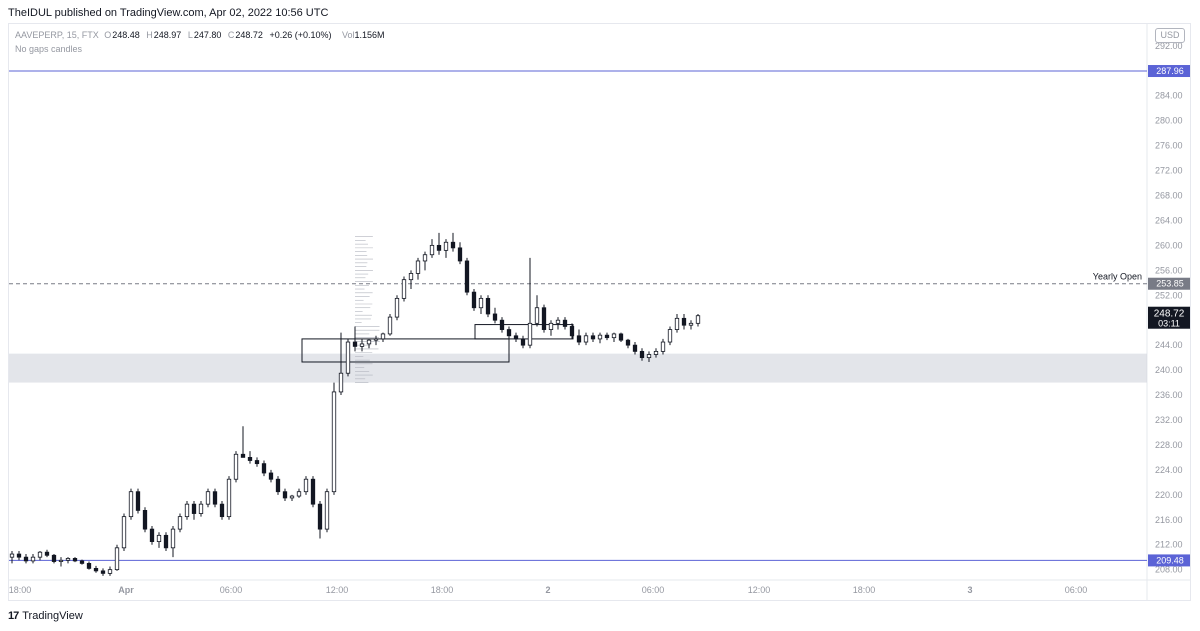 This screenshot has height=631, width=1200. I want to click on low-value: 247.80, so click(207, 35).